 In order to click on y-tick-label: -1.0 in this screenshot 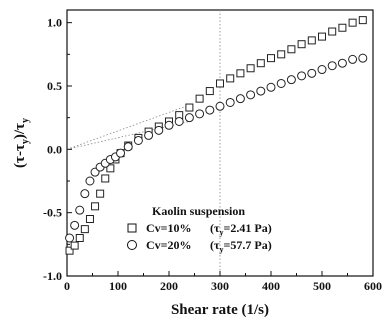, I will do `click(52, 276)`.